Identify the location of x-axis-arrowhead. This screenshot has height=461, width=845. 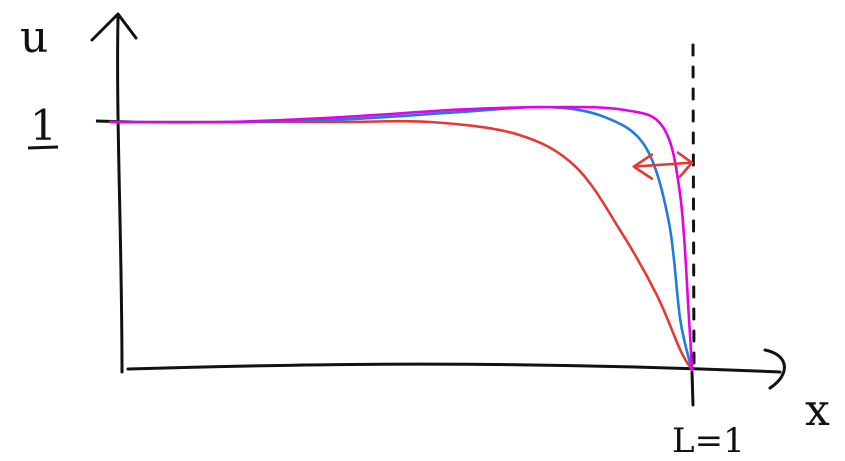
(774, 369).